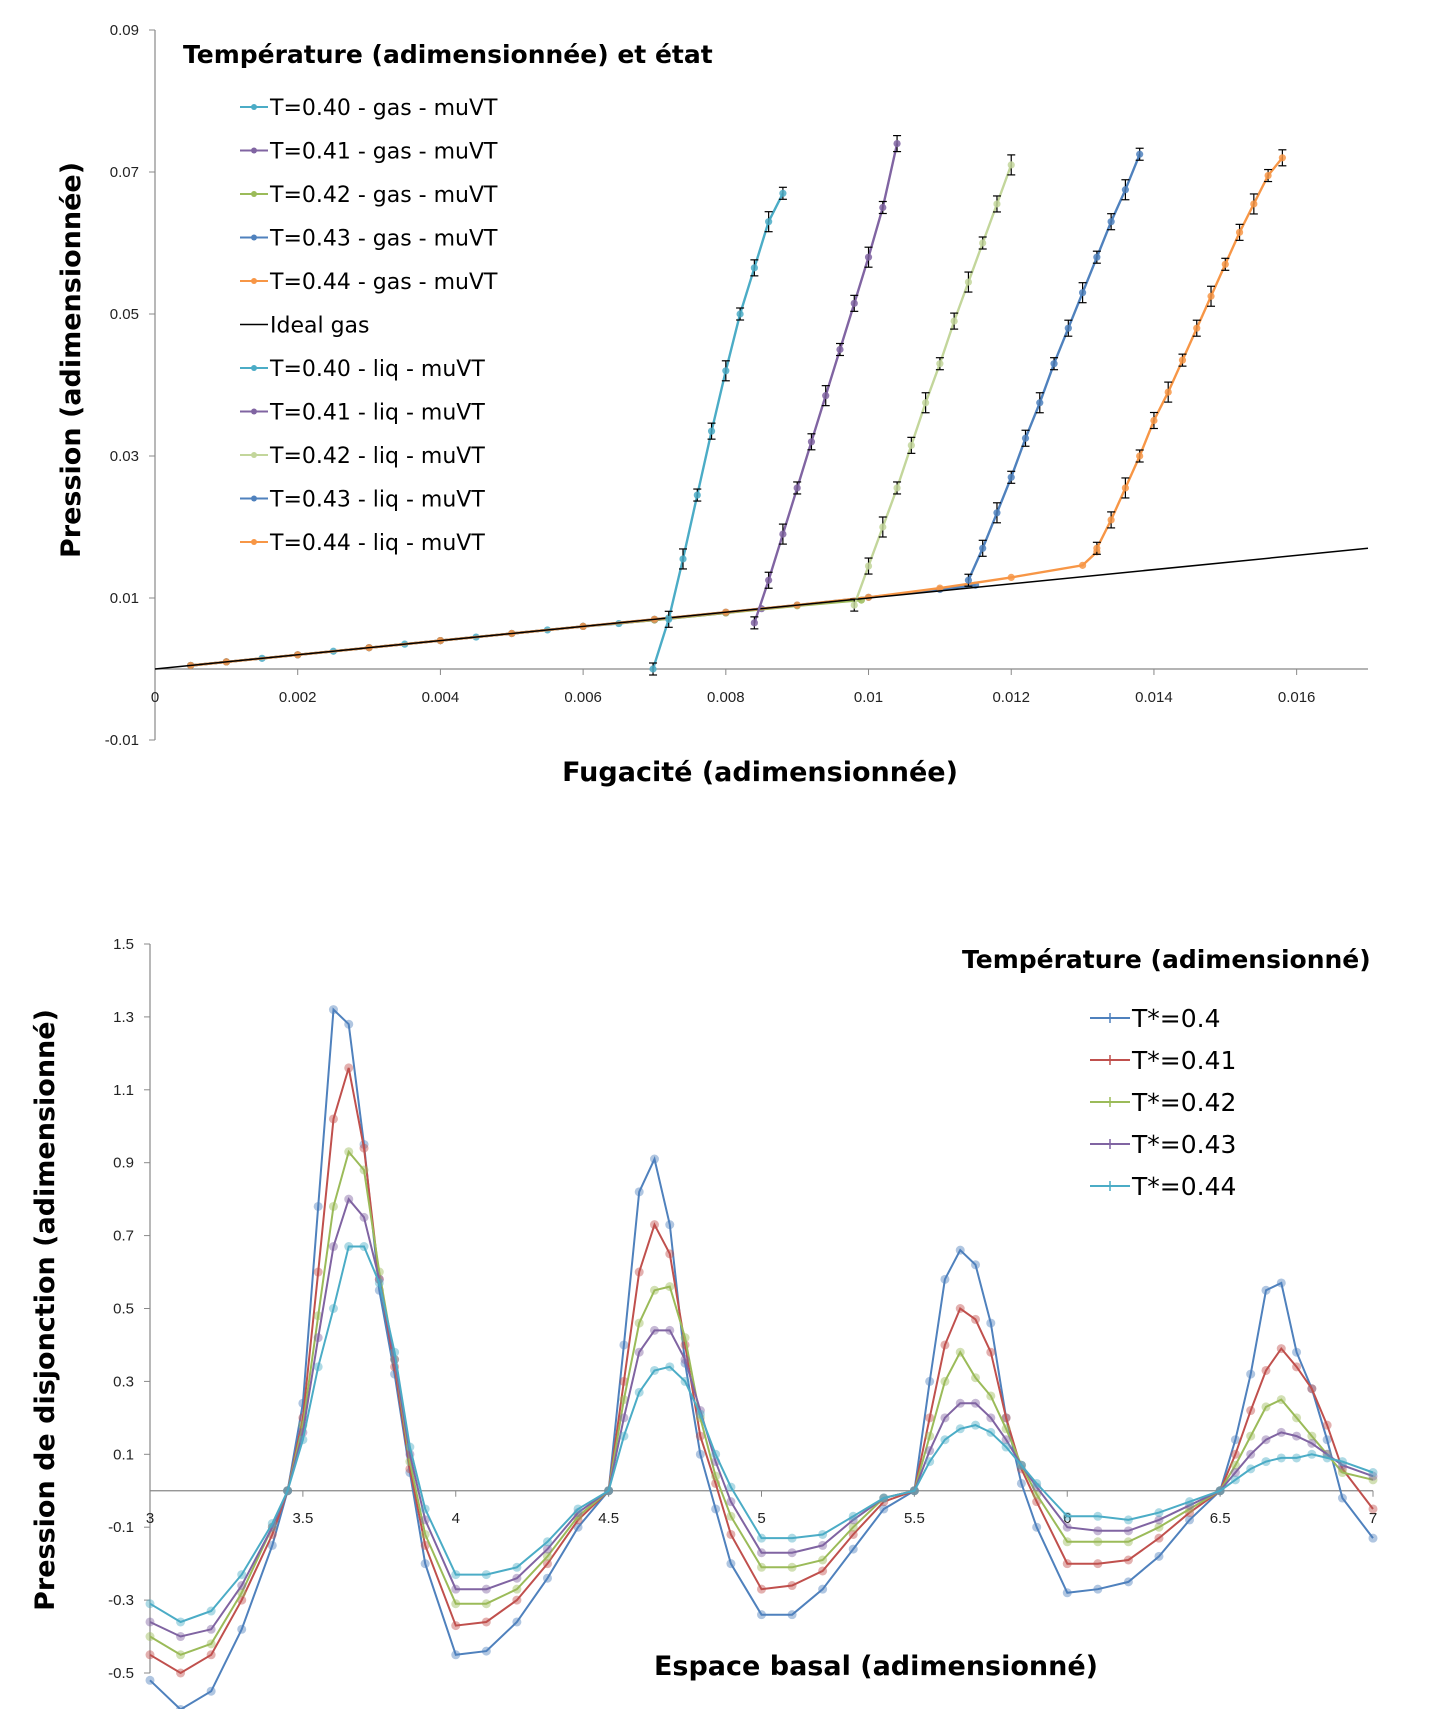  What do you see at coordinates (383, 239) in the screenshot?
I see `legend-label: T=0.43 - gas - muVT` at bounding box center [383, 239].